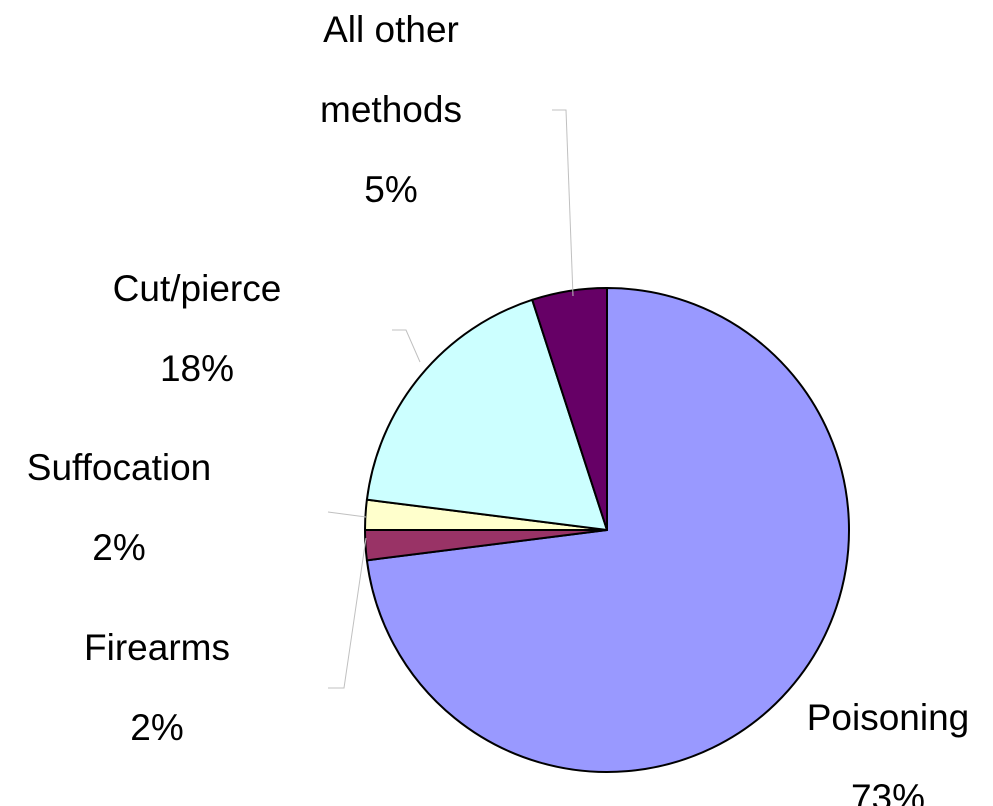  What do you see at coordinates (888, 717) in the screenshot?
I see `slice-category-poisoning: Poisoning` at bounding box center [888, 717].